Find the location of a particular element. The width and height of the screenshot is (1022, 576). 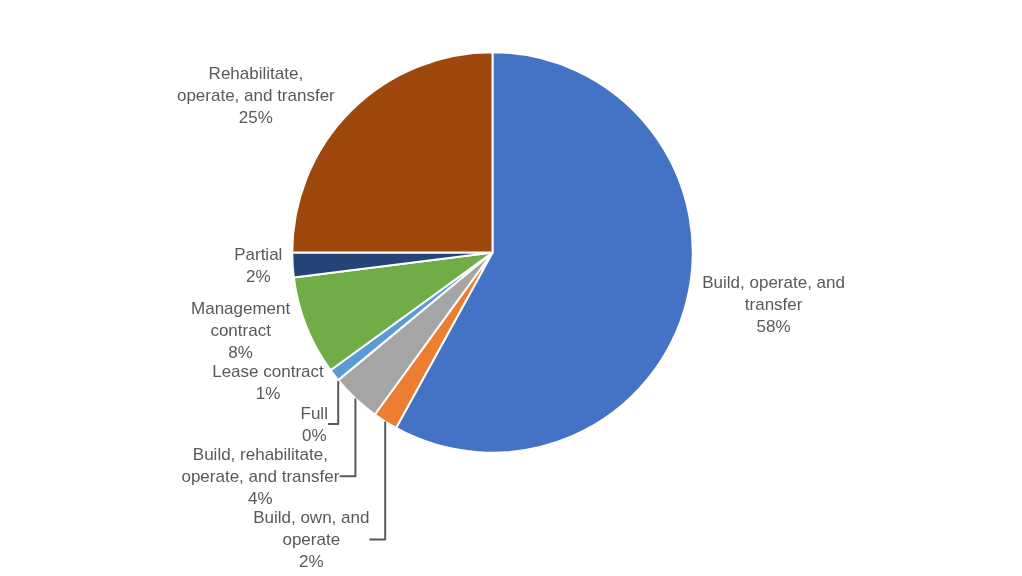

data-label: 8% is located at coordinates (240, 353).